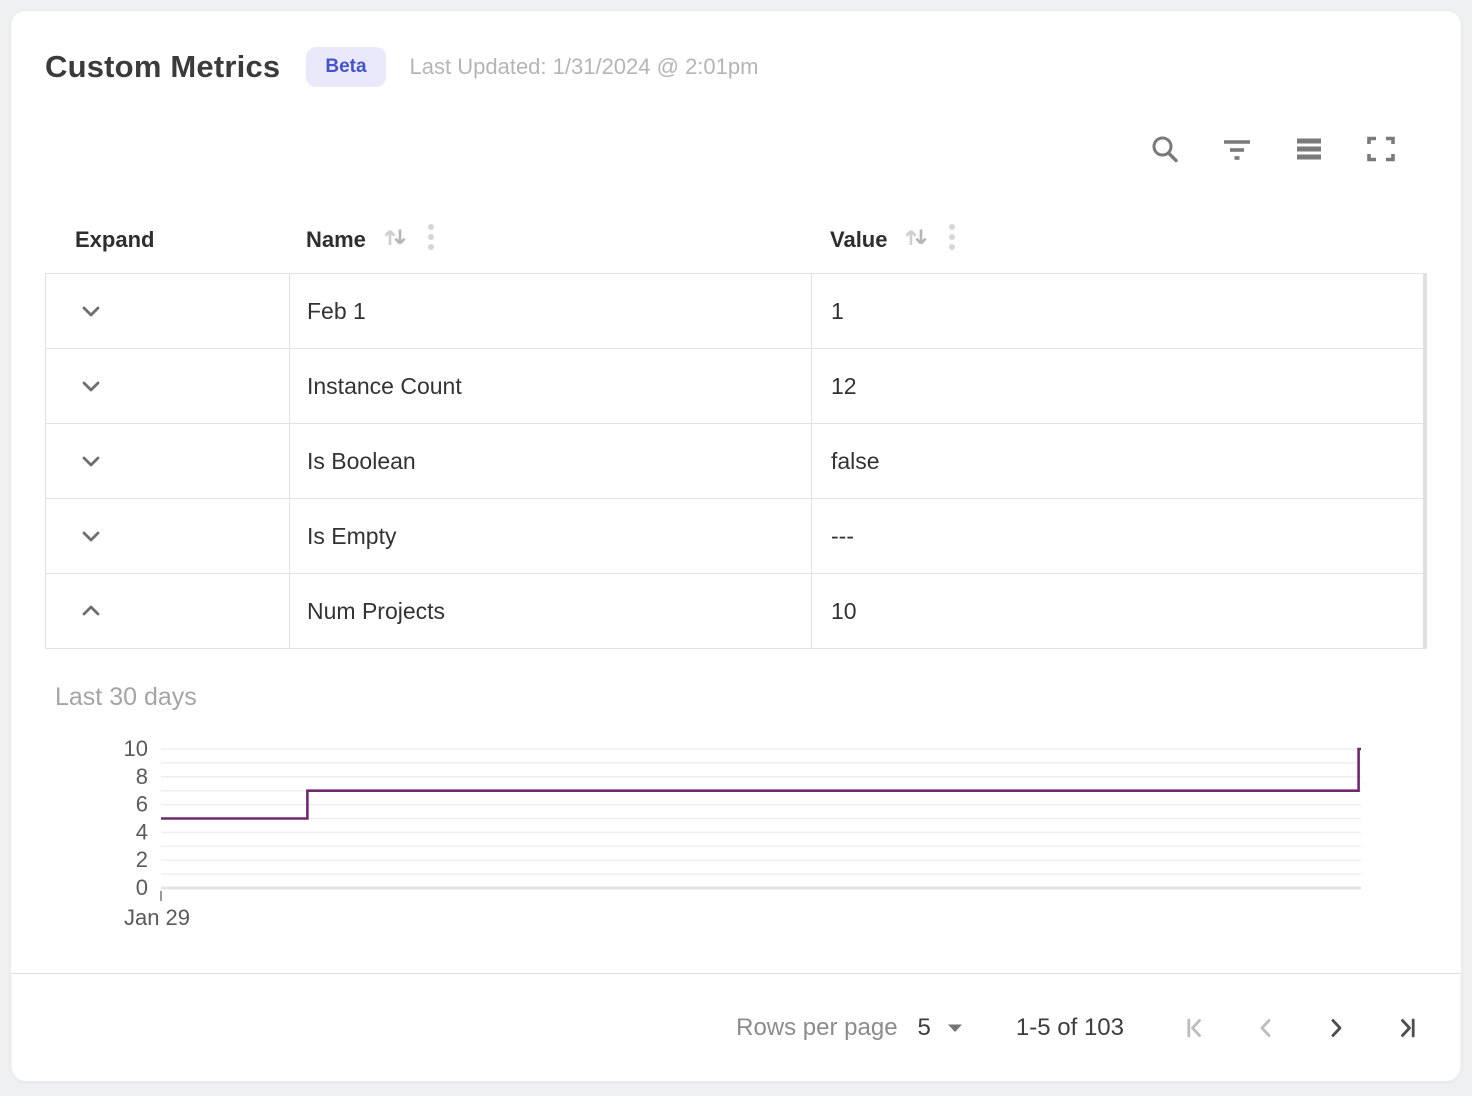 The image size is (1472, 1096). I want to click on pagination-range-label: 1-5 of 103, so click(1069, 1027).